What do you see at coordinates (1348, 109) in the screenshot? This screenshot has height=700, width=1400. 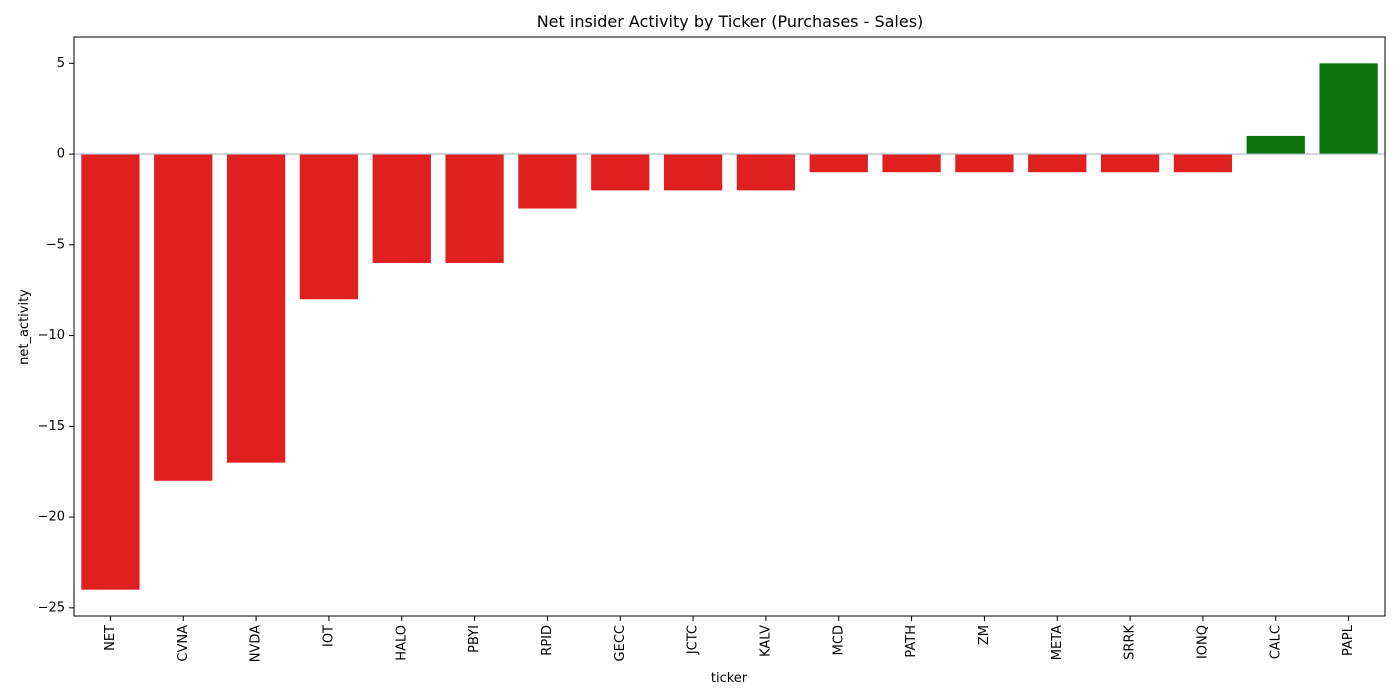 I see `bar-papl` at bounding box center [1348, 109].